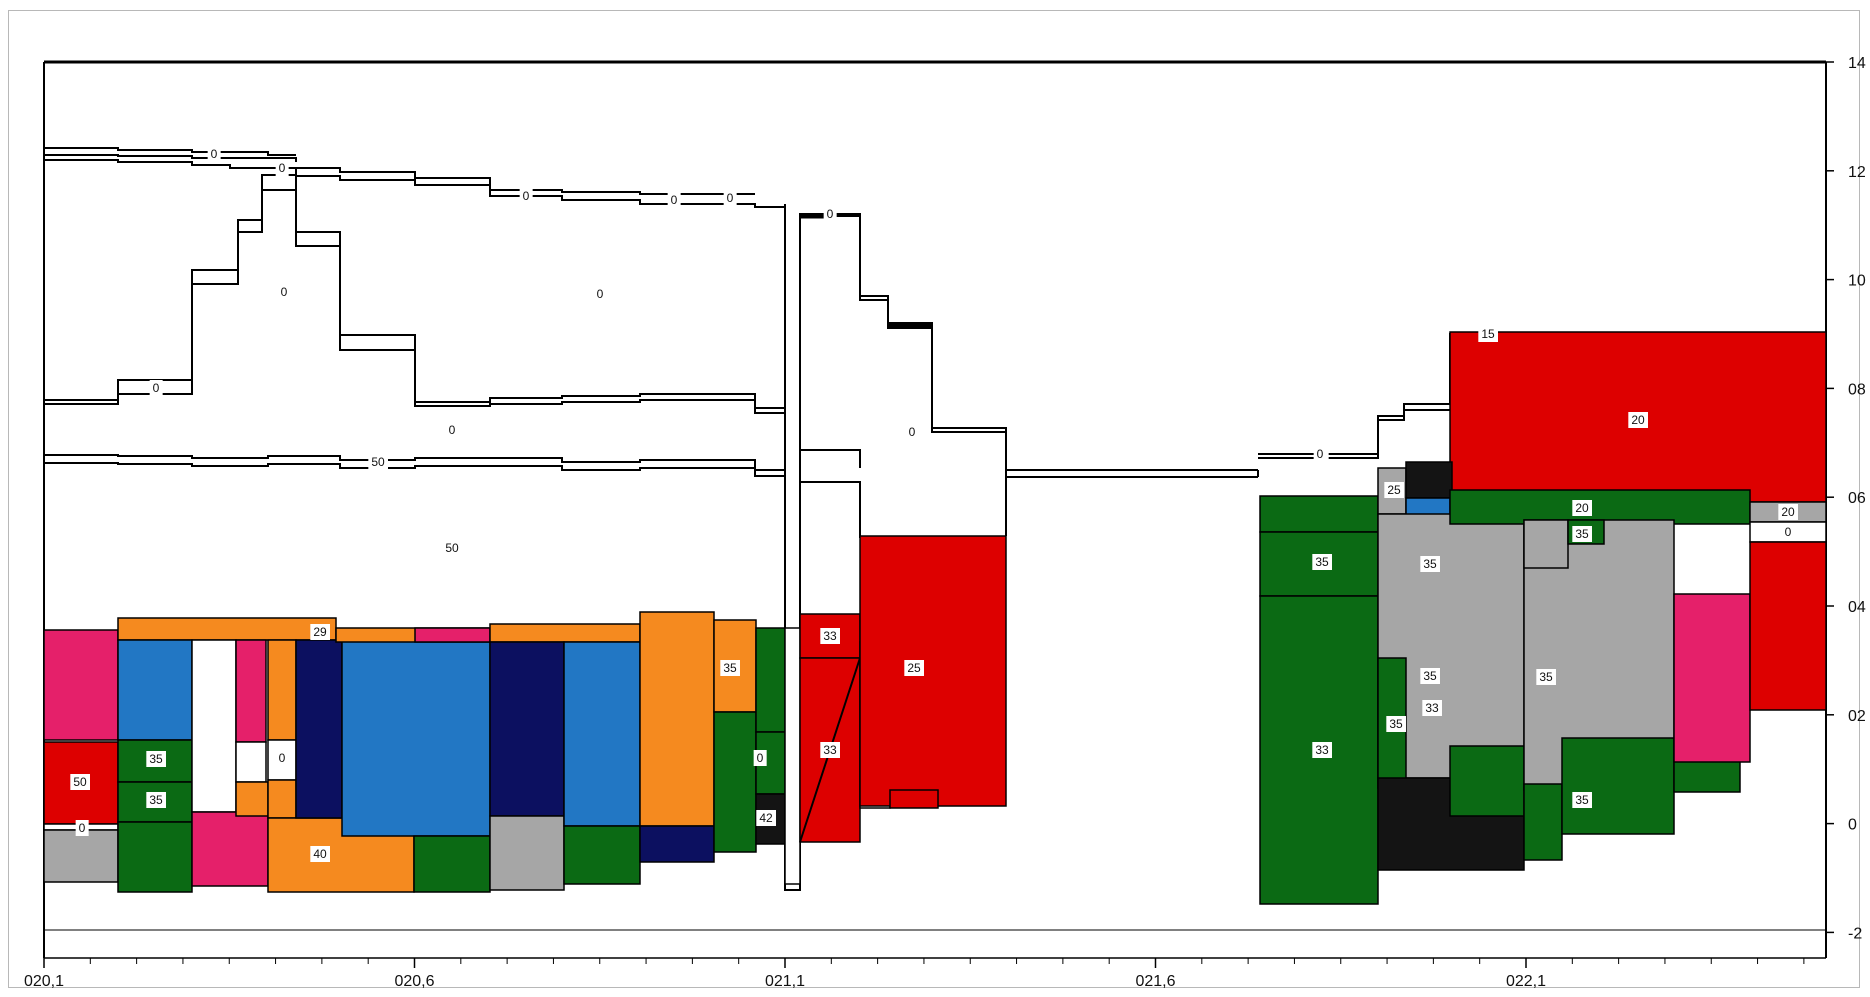 Image resolution: width=1870 pixels, height=997 pixels. What do you see at coordinates (414, 299) in the screenshot?
I see `layer-peak-inner` at bounding box center [414, 299].